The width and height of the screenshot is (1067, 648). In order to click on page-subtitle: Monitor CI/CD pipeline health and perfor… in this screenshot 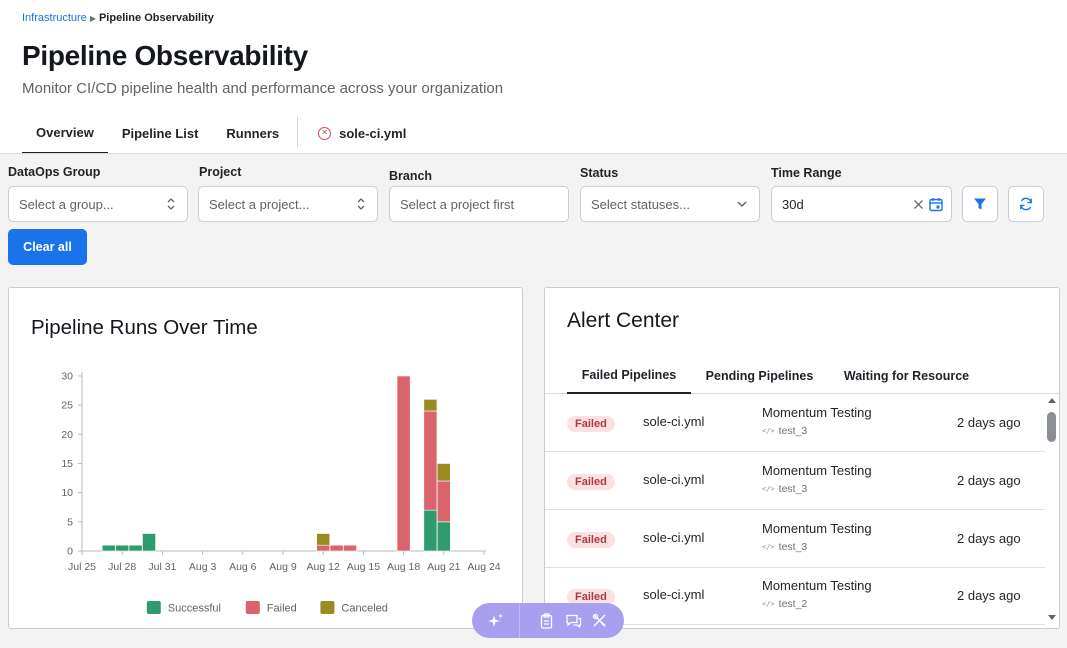, I will do `click(263, 88)`.